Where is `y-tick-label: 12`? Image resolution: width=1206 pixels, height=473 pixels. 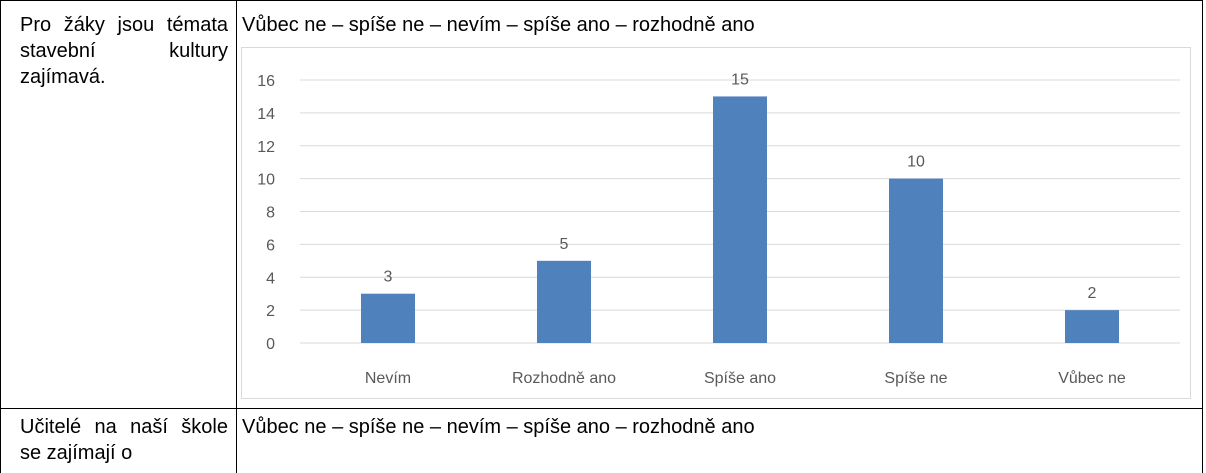 y-tick-label: 12 is located at coordinates (266, 147).